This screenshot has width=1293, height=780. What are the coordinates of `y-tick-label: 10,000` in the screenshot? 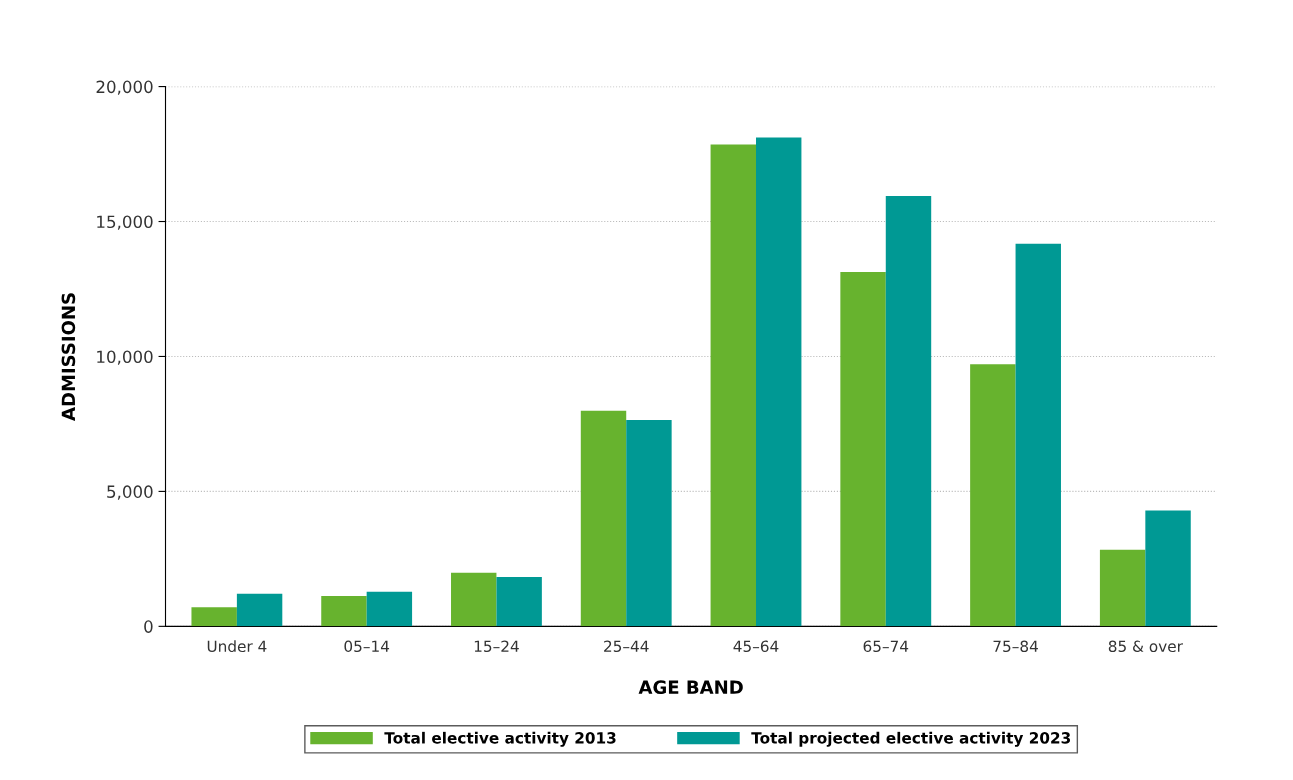 It's located at (125, 357).